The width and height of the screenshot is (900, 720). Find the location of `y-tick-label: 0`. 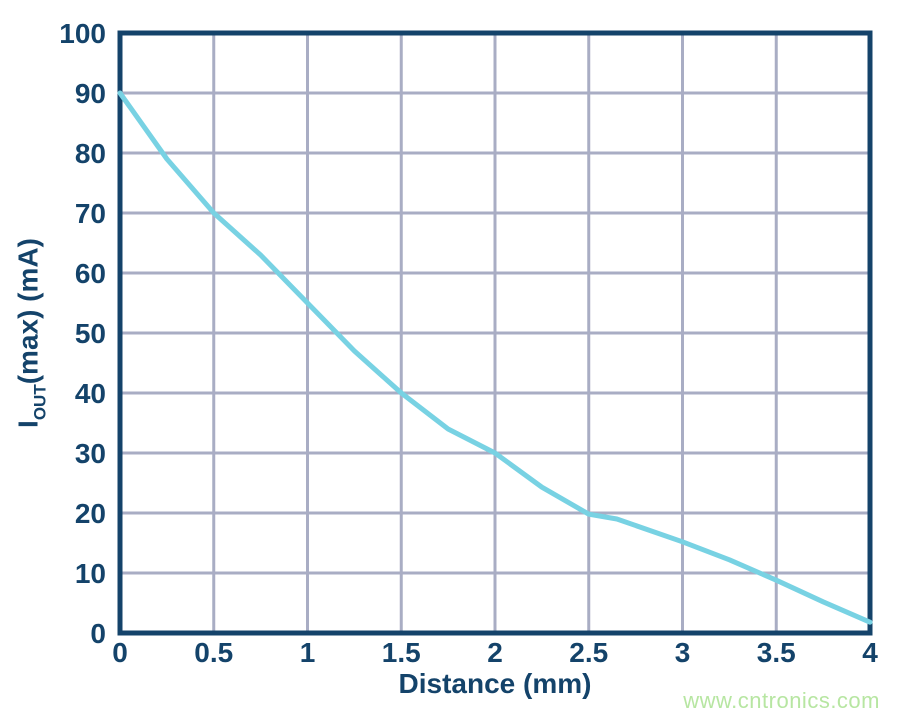

y-tick-label: 0 is located at coordinates (98, 633).